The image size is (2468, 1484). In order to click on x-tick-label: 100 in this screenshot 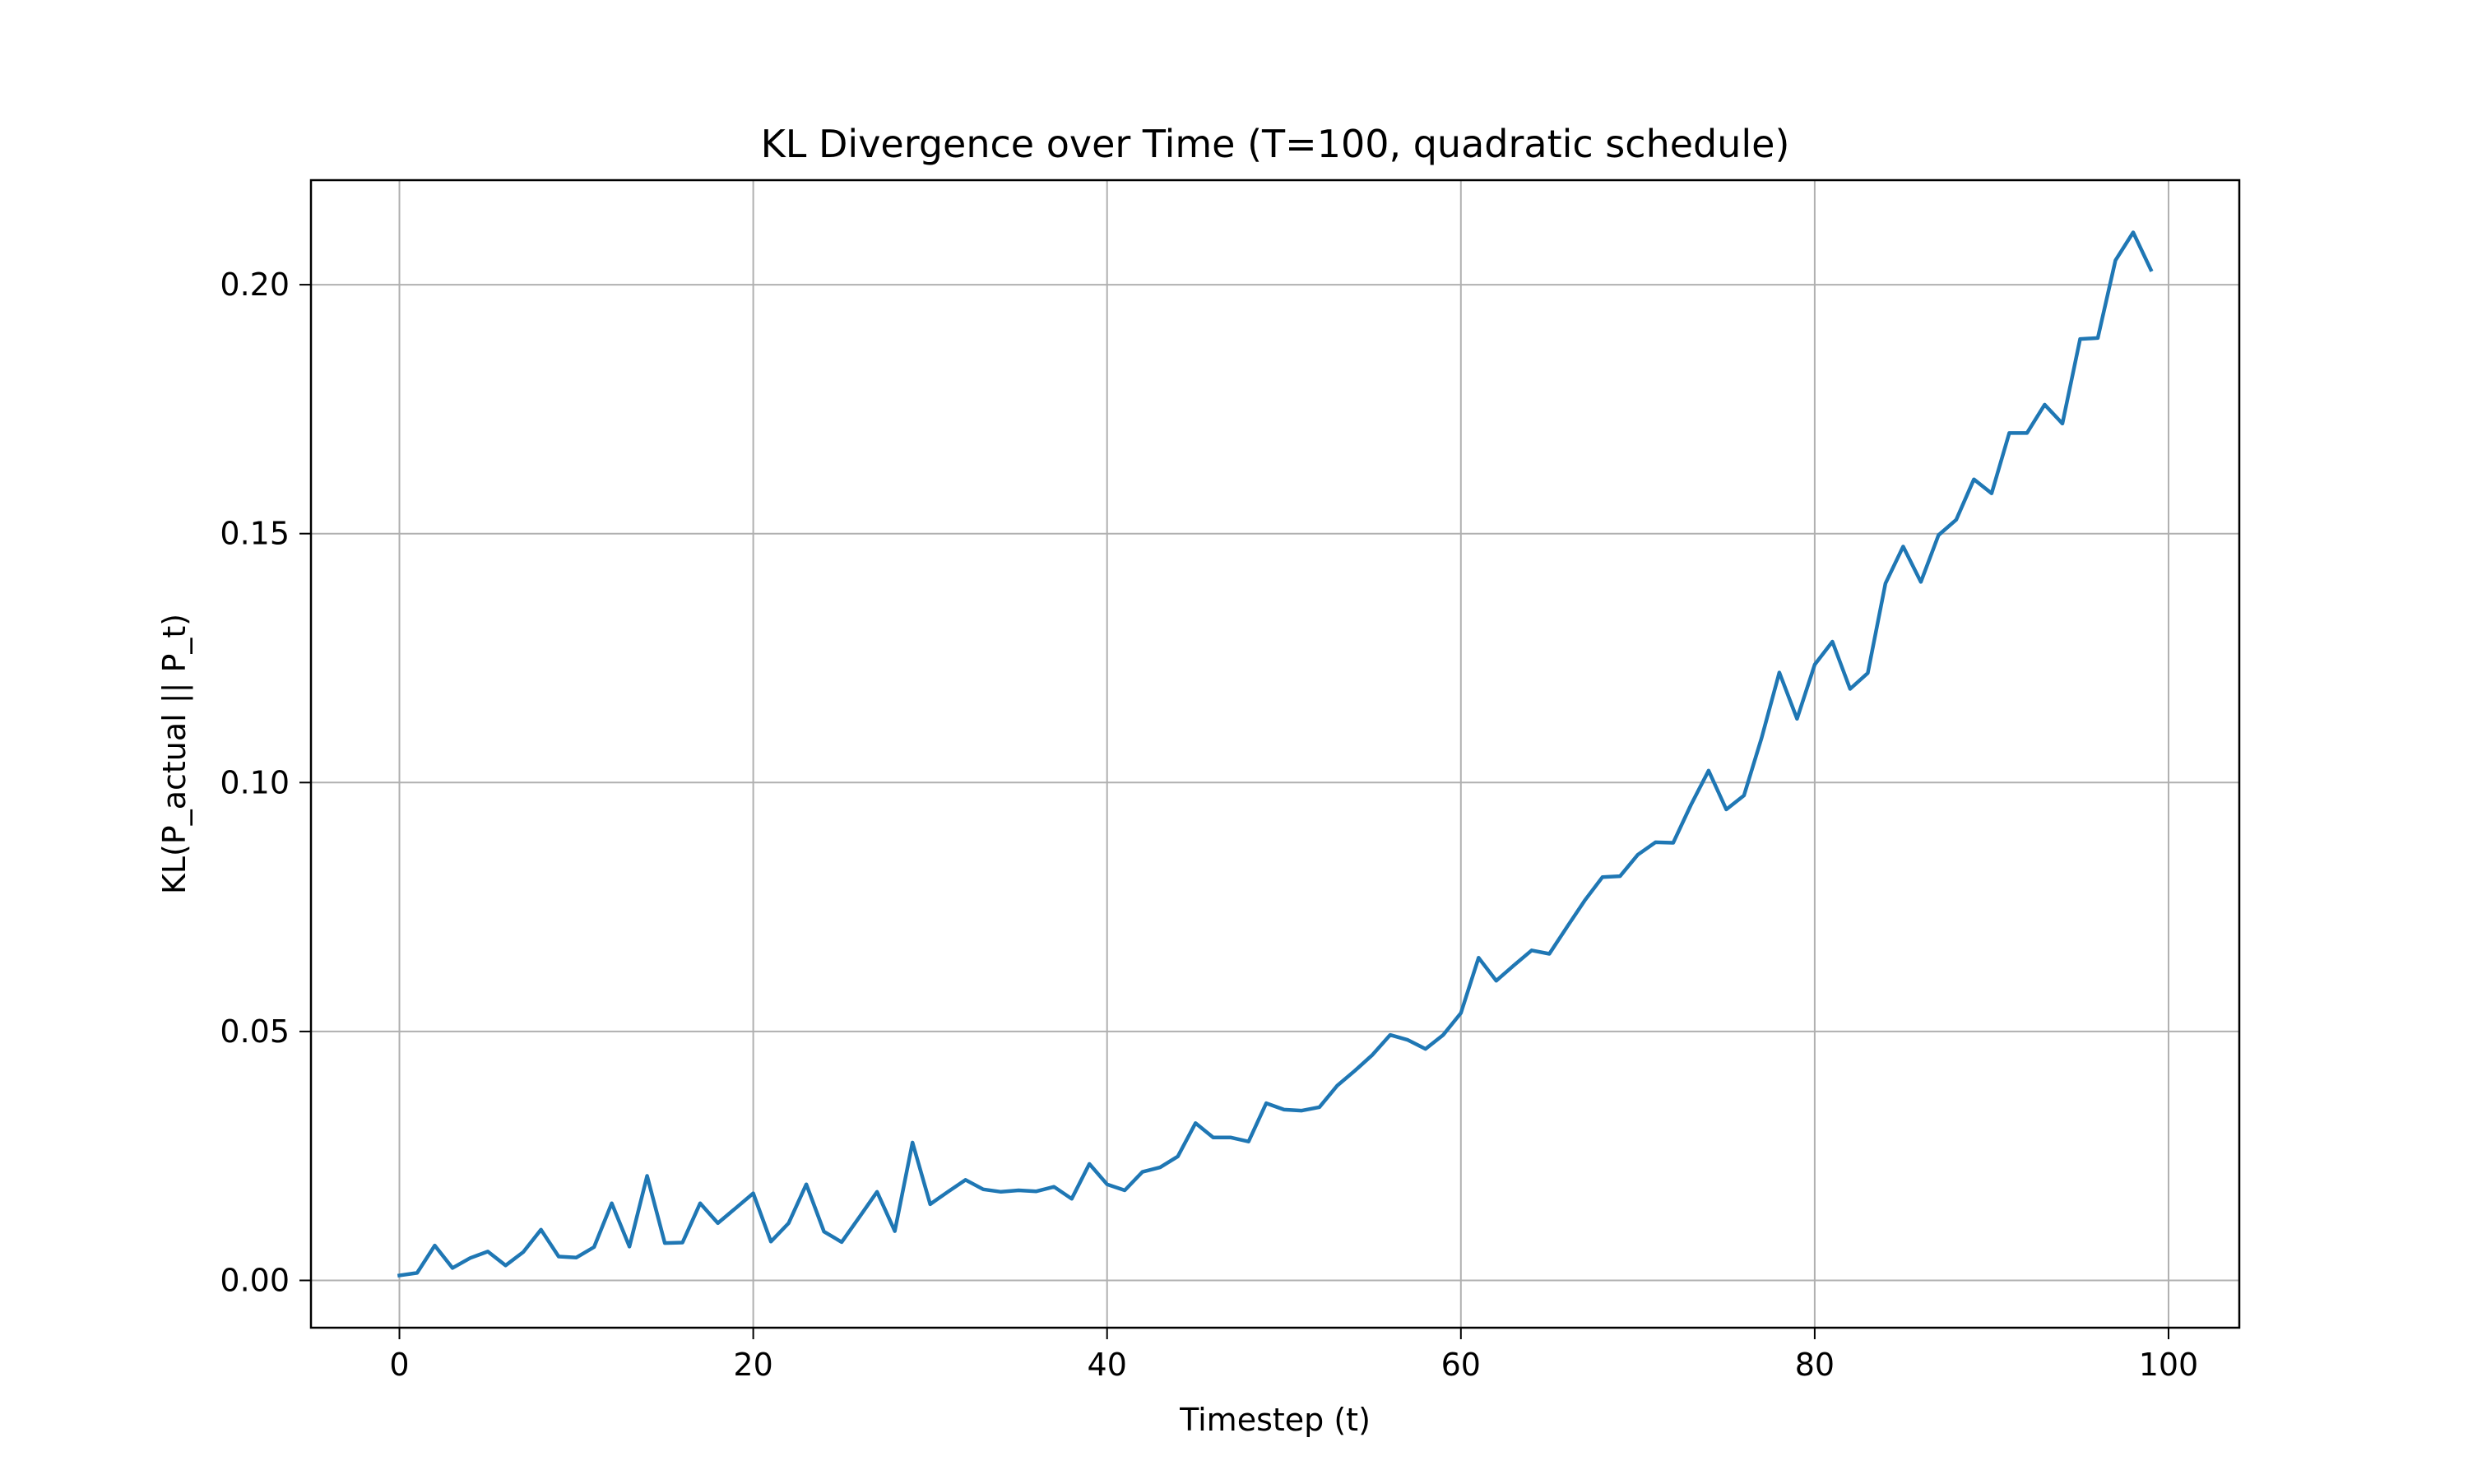, I will do `click(2169, 1365)`.